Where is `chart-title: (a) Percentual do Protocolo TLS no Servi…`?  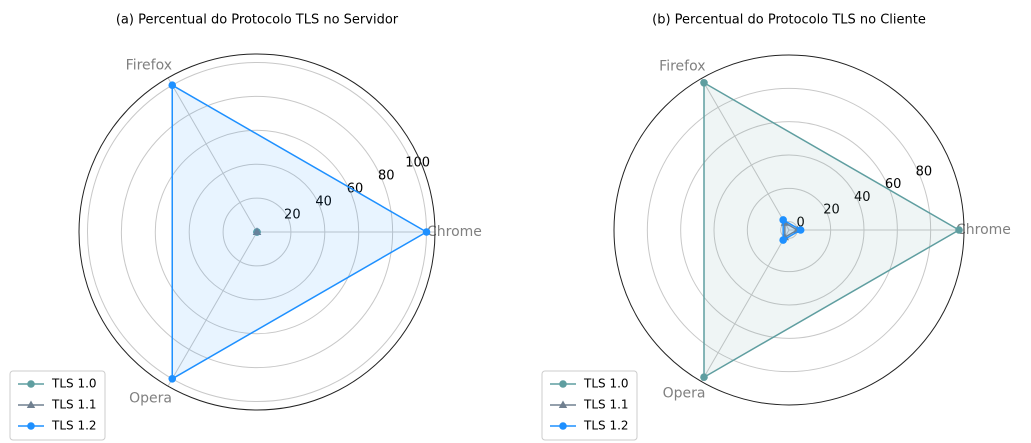
chart-title: (a) Percentual do Protocolo TLS no Servi… is located at coordinates (257, 20).